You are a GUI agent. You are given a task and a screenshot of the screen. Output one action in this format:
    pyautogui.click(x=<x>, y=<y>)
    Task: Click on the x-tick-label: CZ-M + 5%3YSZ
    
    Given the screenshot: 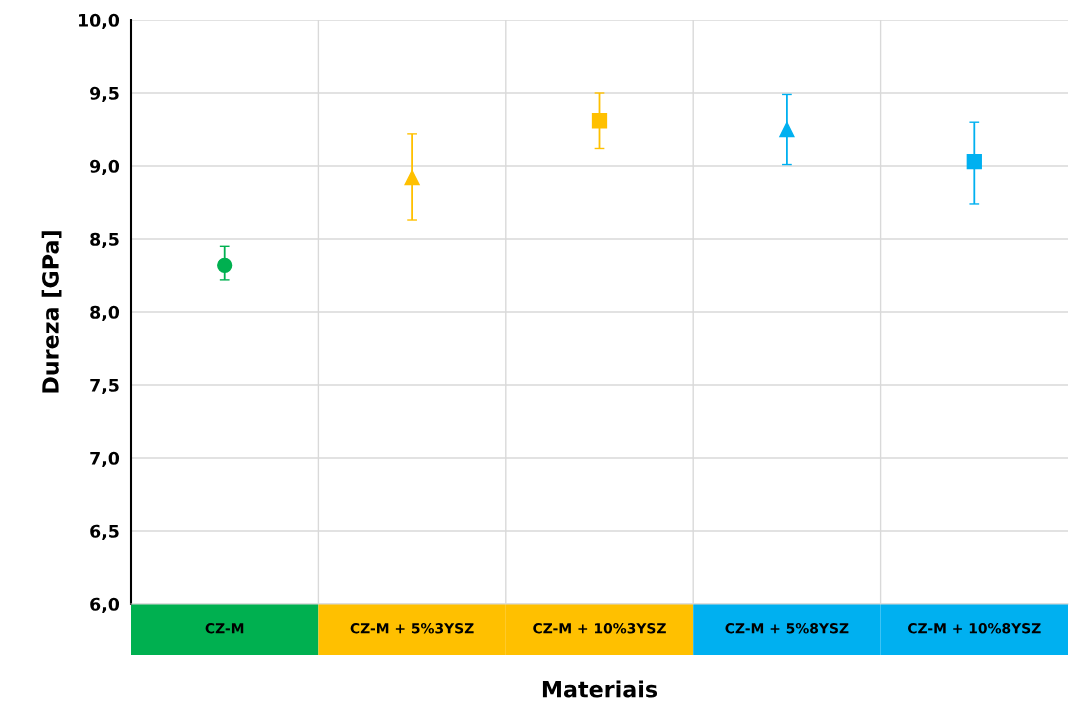 What is the action you would take?
    pyautogui.click(x=412, y=628)
    